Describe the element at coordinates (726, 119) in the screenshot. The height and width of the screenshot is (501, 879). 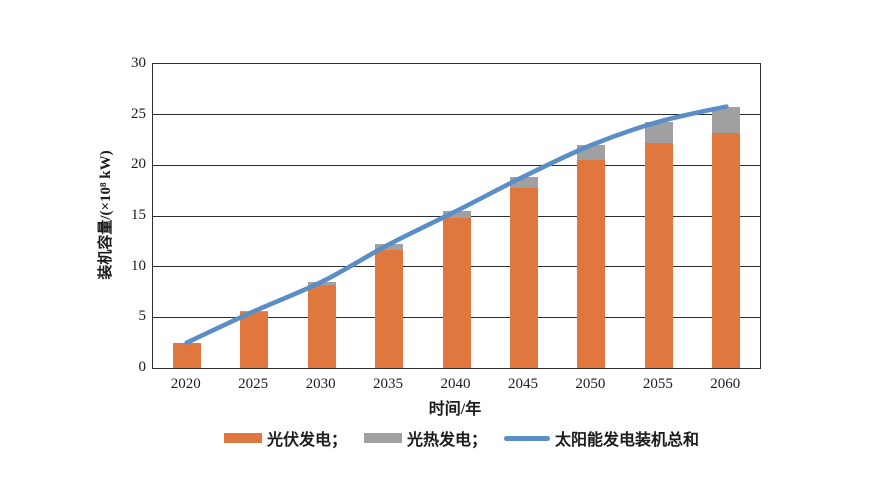
I see `bar-segment-光热发电-2060` at that location.